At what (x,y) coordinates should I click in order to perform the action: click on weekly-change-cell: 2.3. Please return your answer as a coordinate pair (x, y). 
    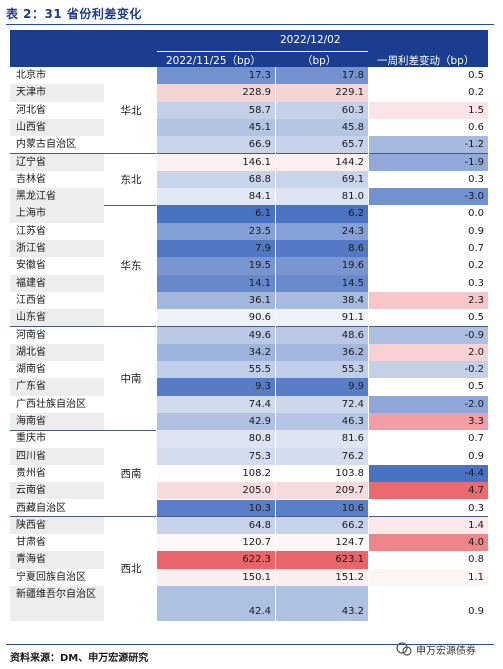
    Looking at the image, I should click on (428, 300).